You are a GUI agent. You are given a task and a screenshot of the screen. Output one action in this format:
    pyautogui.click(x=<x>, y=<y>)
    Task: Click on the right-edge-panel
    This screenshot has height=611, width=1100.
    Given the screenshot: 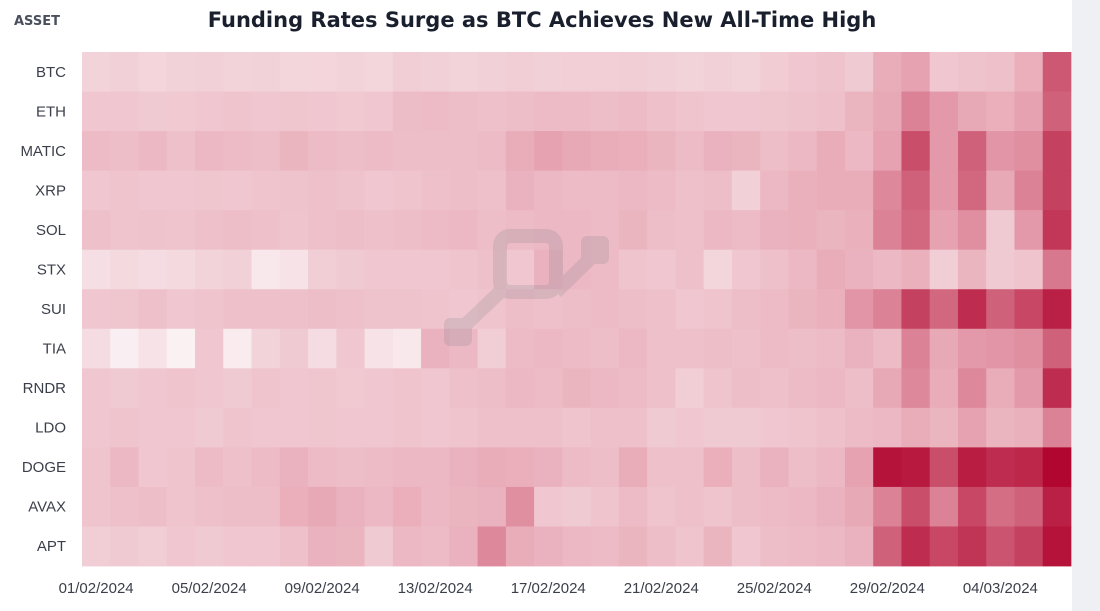 What is the action you would take?
    pyautogui.click(x=1086, y=305)
    